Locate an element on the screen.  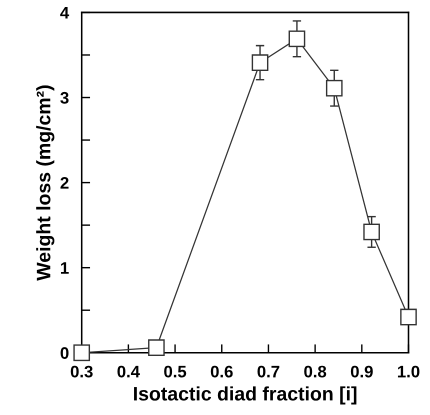
y-tick-label: 0 is located at coordinates (64, 353).